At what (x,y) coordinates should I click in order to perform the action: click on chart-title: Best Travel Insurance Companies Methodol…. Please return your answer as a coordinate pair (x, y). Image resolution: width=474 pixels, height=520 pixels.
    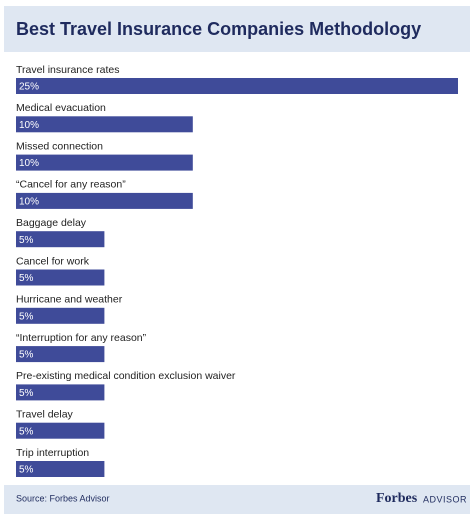
    Looking at the image, I should click on (218, 29).